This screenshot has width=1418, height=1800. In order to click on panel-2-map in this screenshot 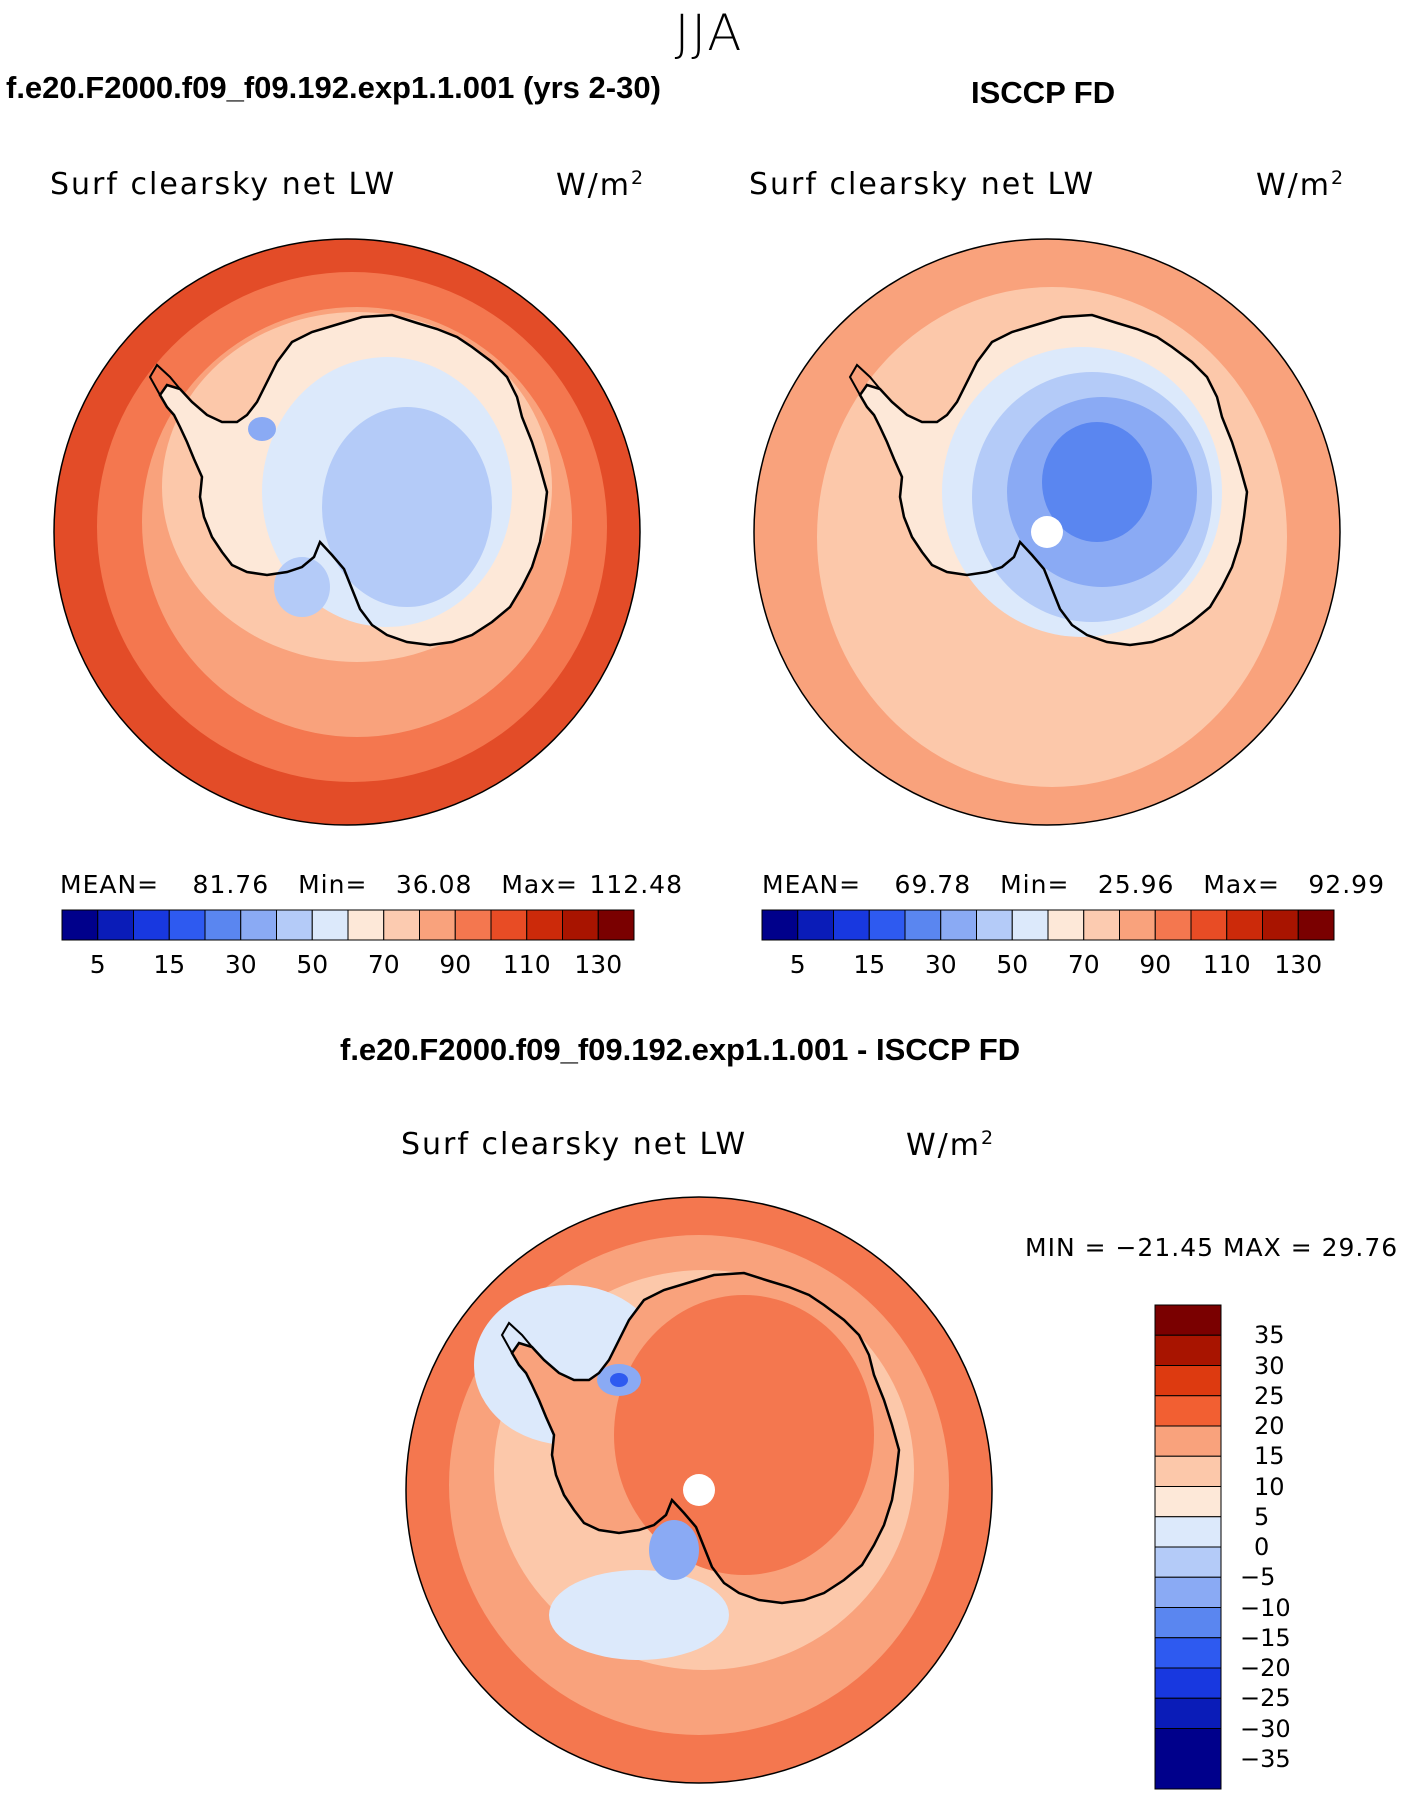, I will do `click(1047, 532)`.